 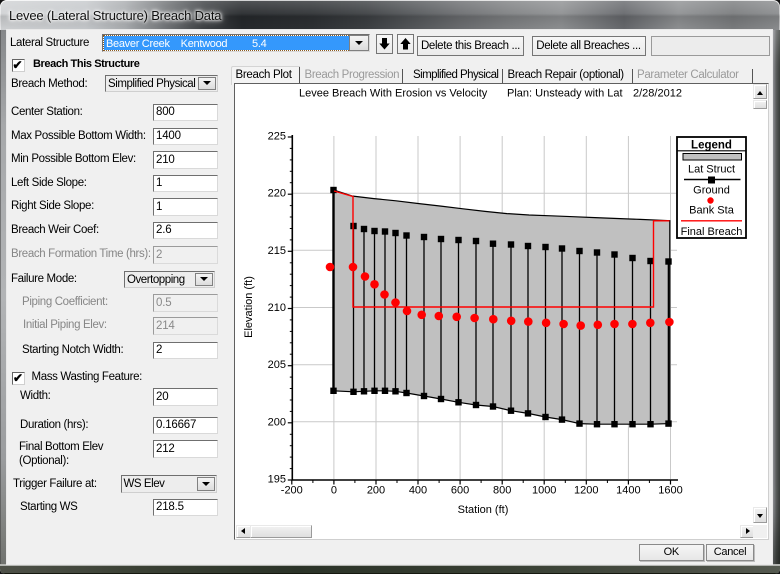 What do you see at coordinates (276, 251) in the screenshot?
I see `svg-text: 215` at bounding box center [276, 251].